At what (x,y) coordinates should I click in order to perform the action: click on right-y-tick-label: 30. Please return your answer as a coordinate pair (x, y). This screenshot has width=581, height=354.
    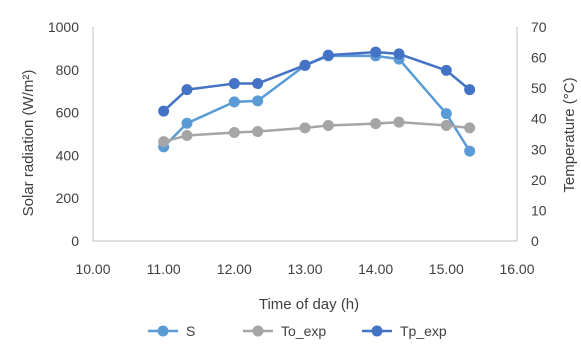
    Looking at the image, I should click on (539, 149).